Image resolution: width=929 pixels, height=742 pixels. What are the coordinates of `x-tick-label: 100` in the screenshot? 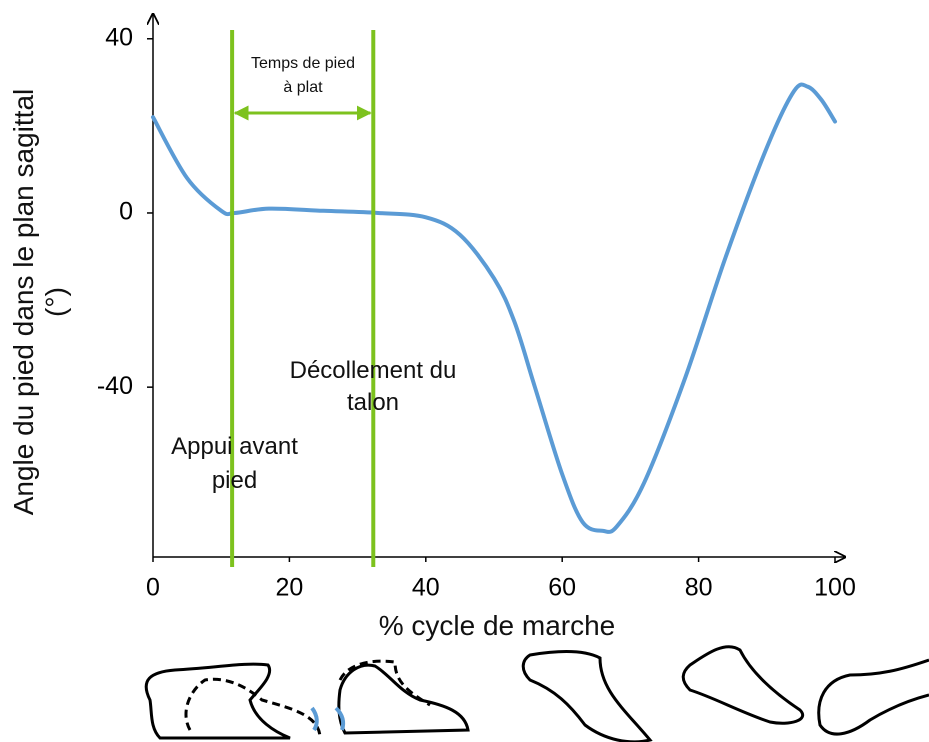 It's located at (835, 588).